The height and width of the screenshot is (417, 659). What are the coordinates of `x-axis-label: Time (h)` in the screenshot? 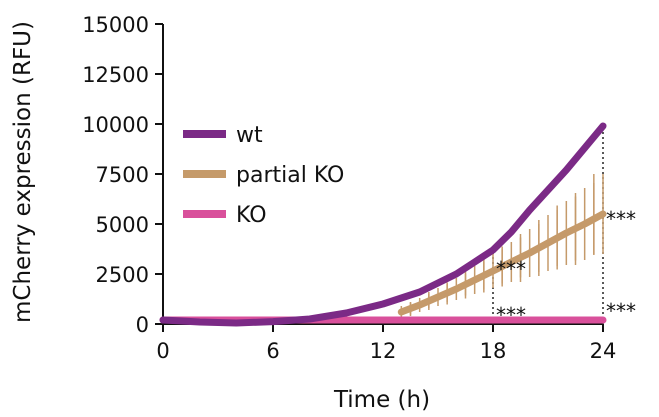 It's located at (381, 400).